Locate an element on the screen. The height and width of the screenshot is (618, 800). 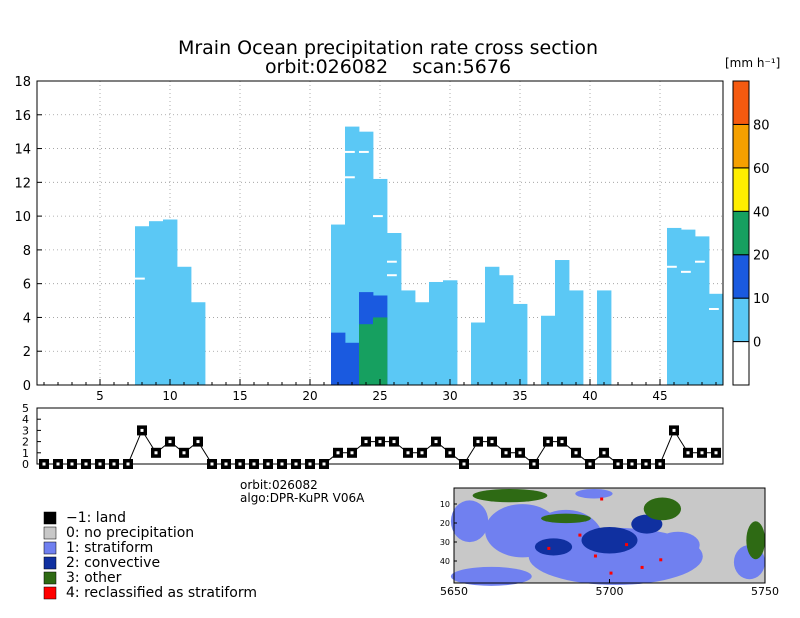
x-tick-label: 25 is located at coordinates (379, 396).